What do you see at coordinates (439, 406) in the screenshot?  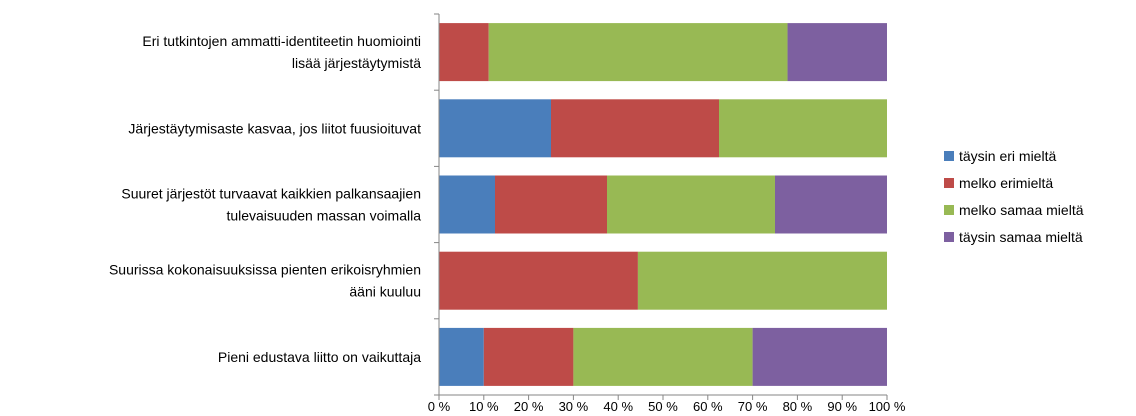 I see `x-tick-label-1: 0 %` at bounding box center [439, 406].